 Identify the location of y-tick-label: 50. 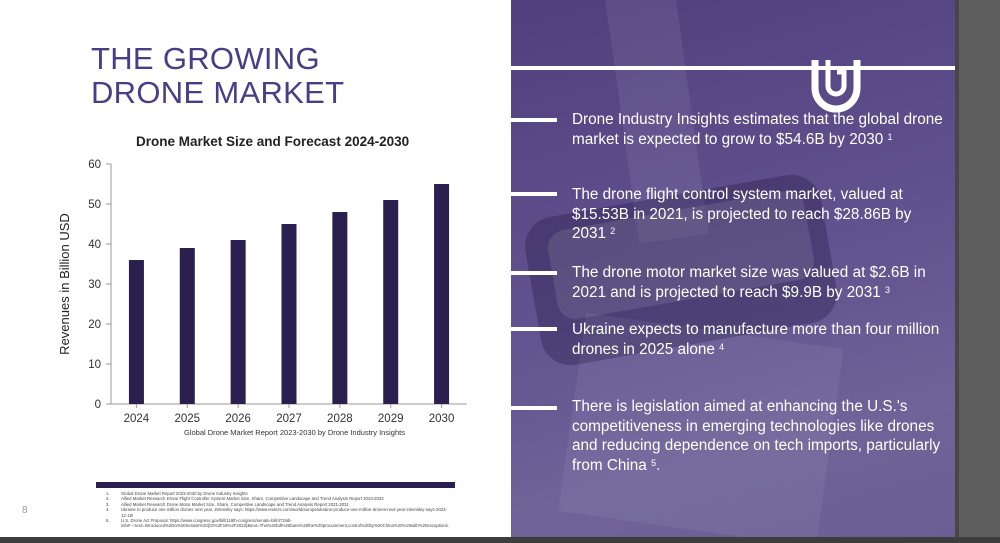
(94, 205).